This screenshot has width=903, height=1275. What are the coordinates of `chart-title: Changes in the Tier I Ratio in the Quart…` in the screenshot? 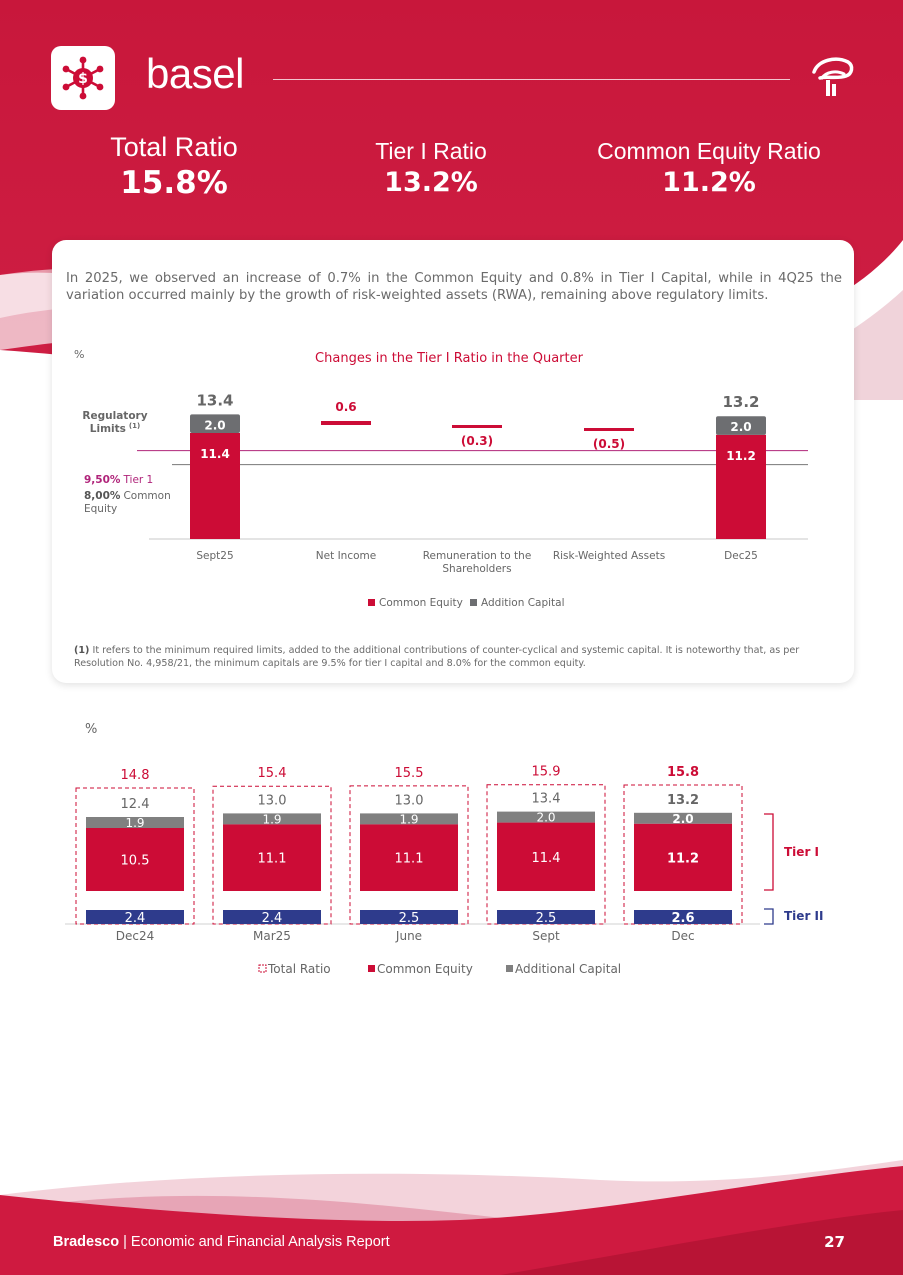 It's located at (449, 358).